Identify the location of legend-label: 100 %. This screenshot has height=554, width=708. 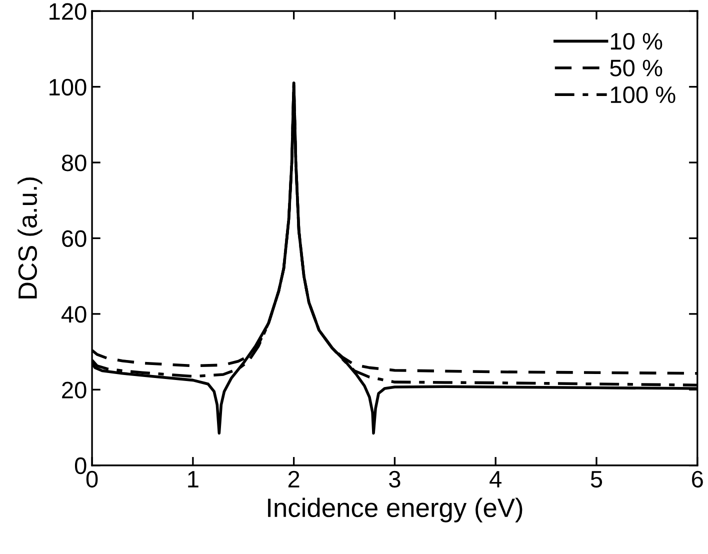
(643, 95).